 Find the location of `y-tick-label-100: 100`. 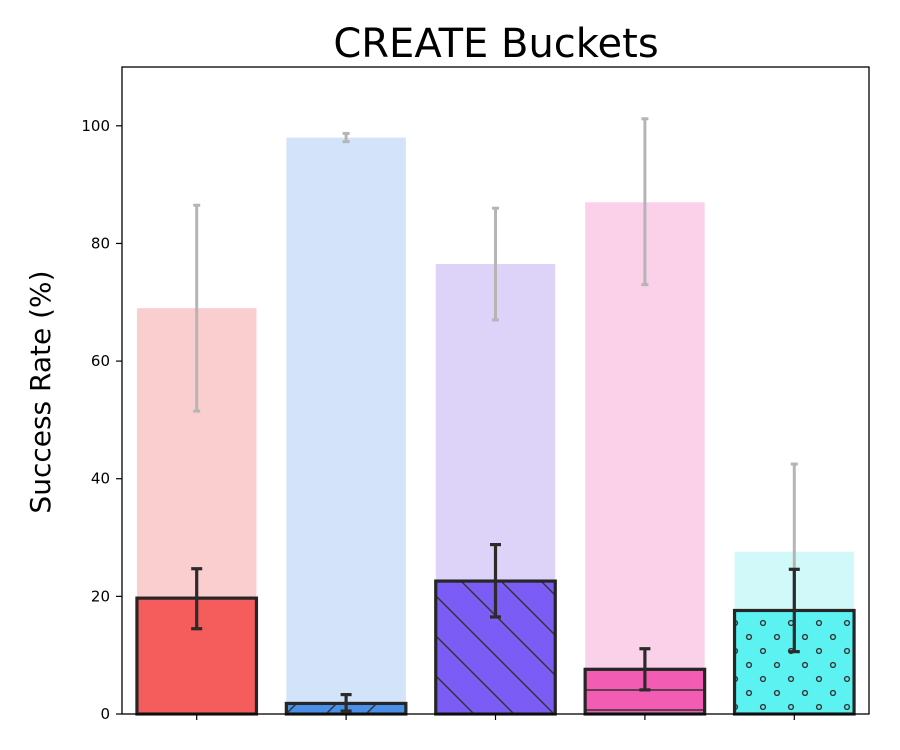

y-tick-label-100: 100 is located at coordinates (95, 126).